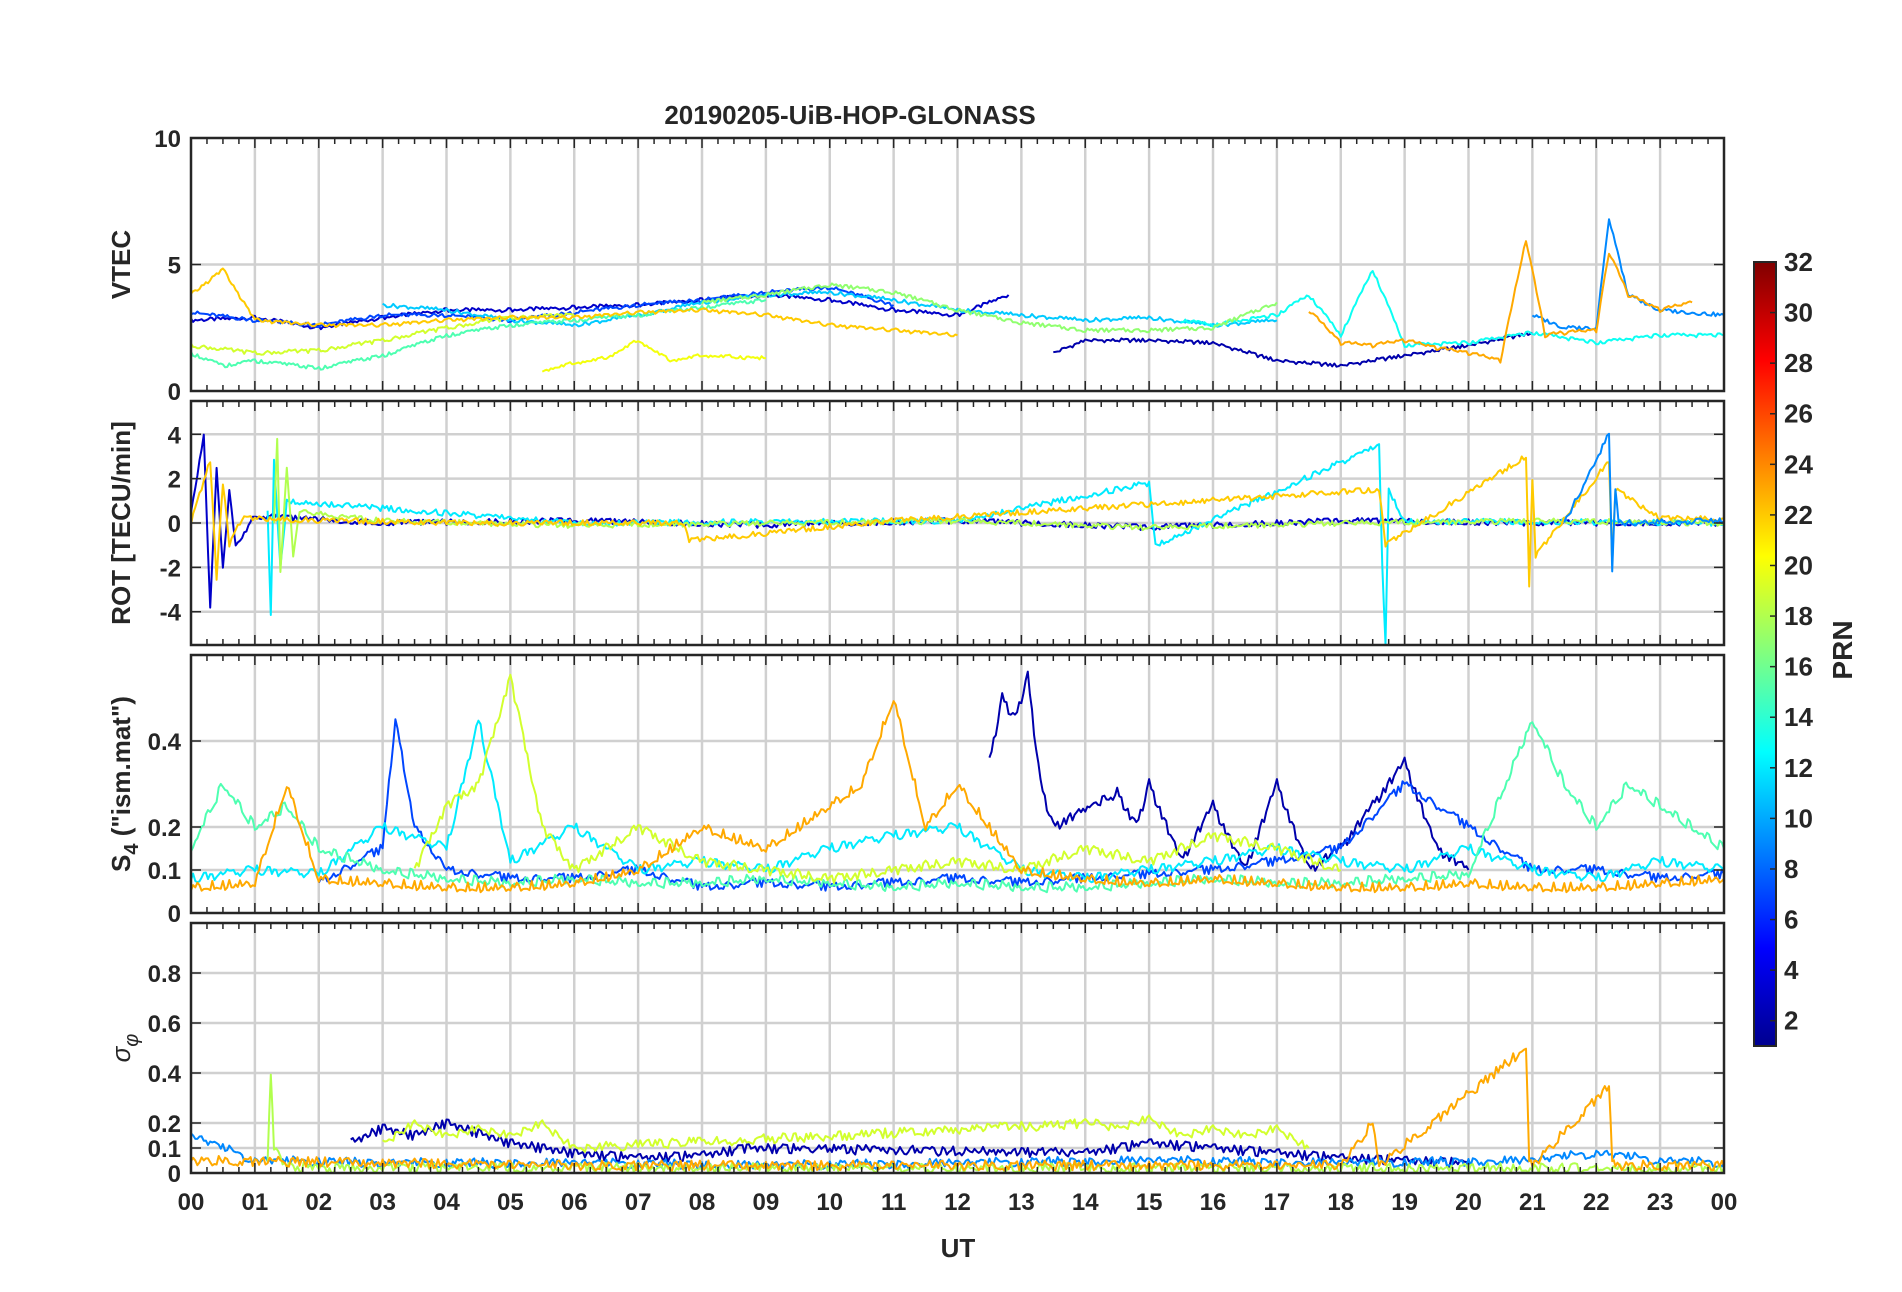 This screenshot has width=1902, height=1292. I want to click on colorbar-tick-label: 4, so click(1791, 970).